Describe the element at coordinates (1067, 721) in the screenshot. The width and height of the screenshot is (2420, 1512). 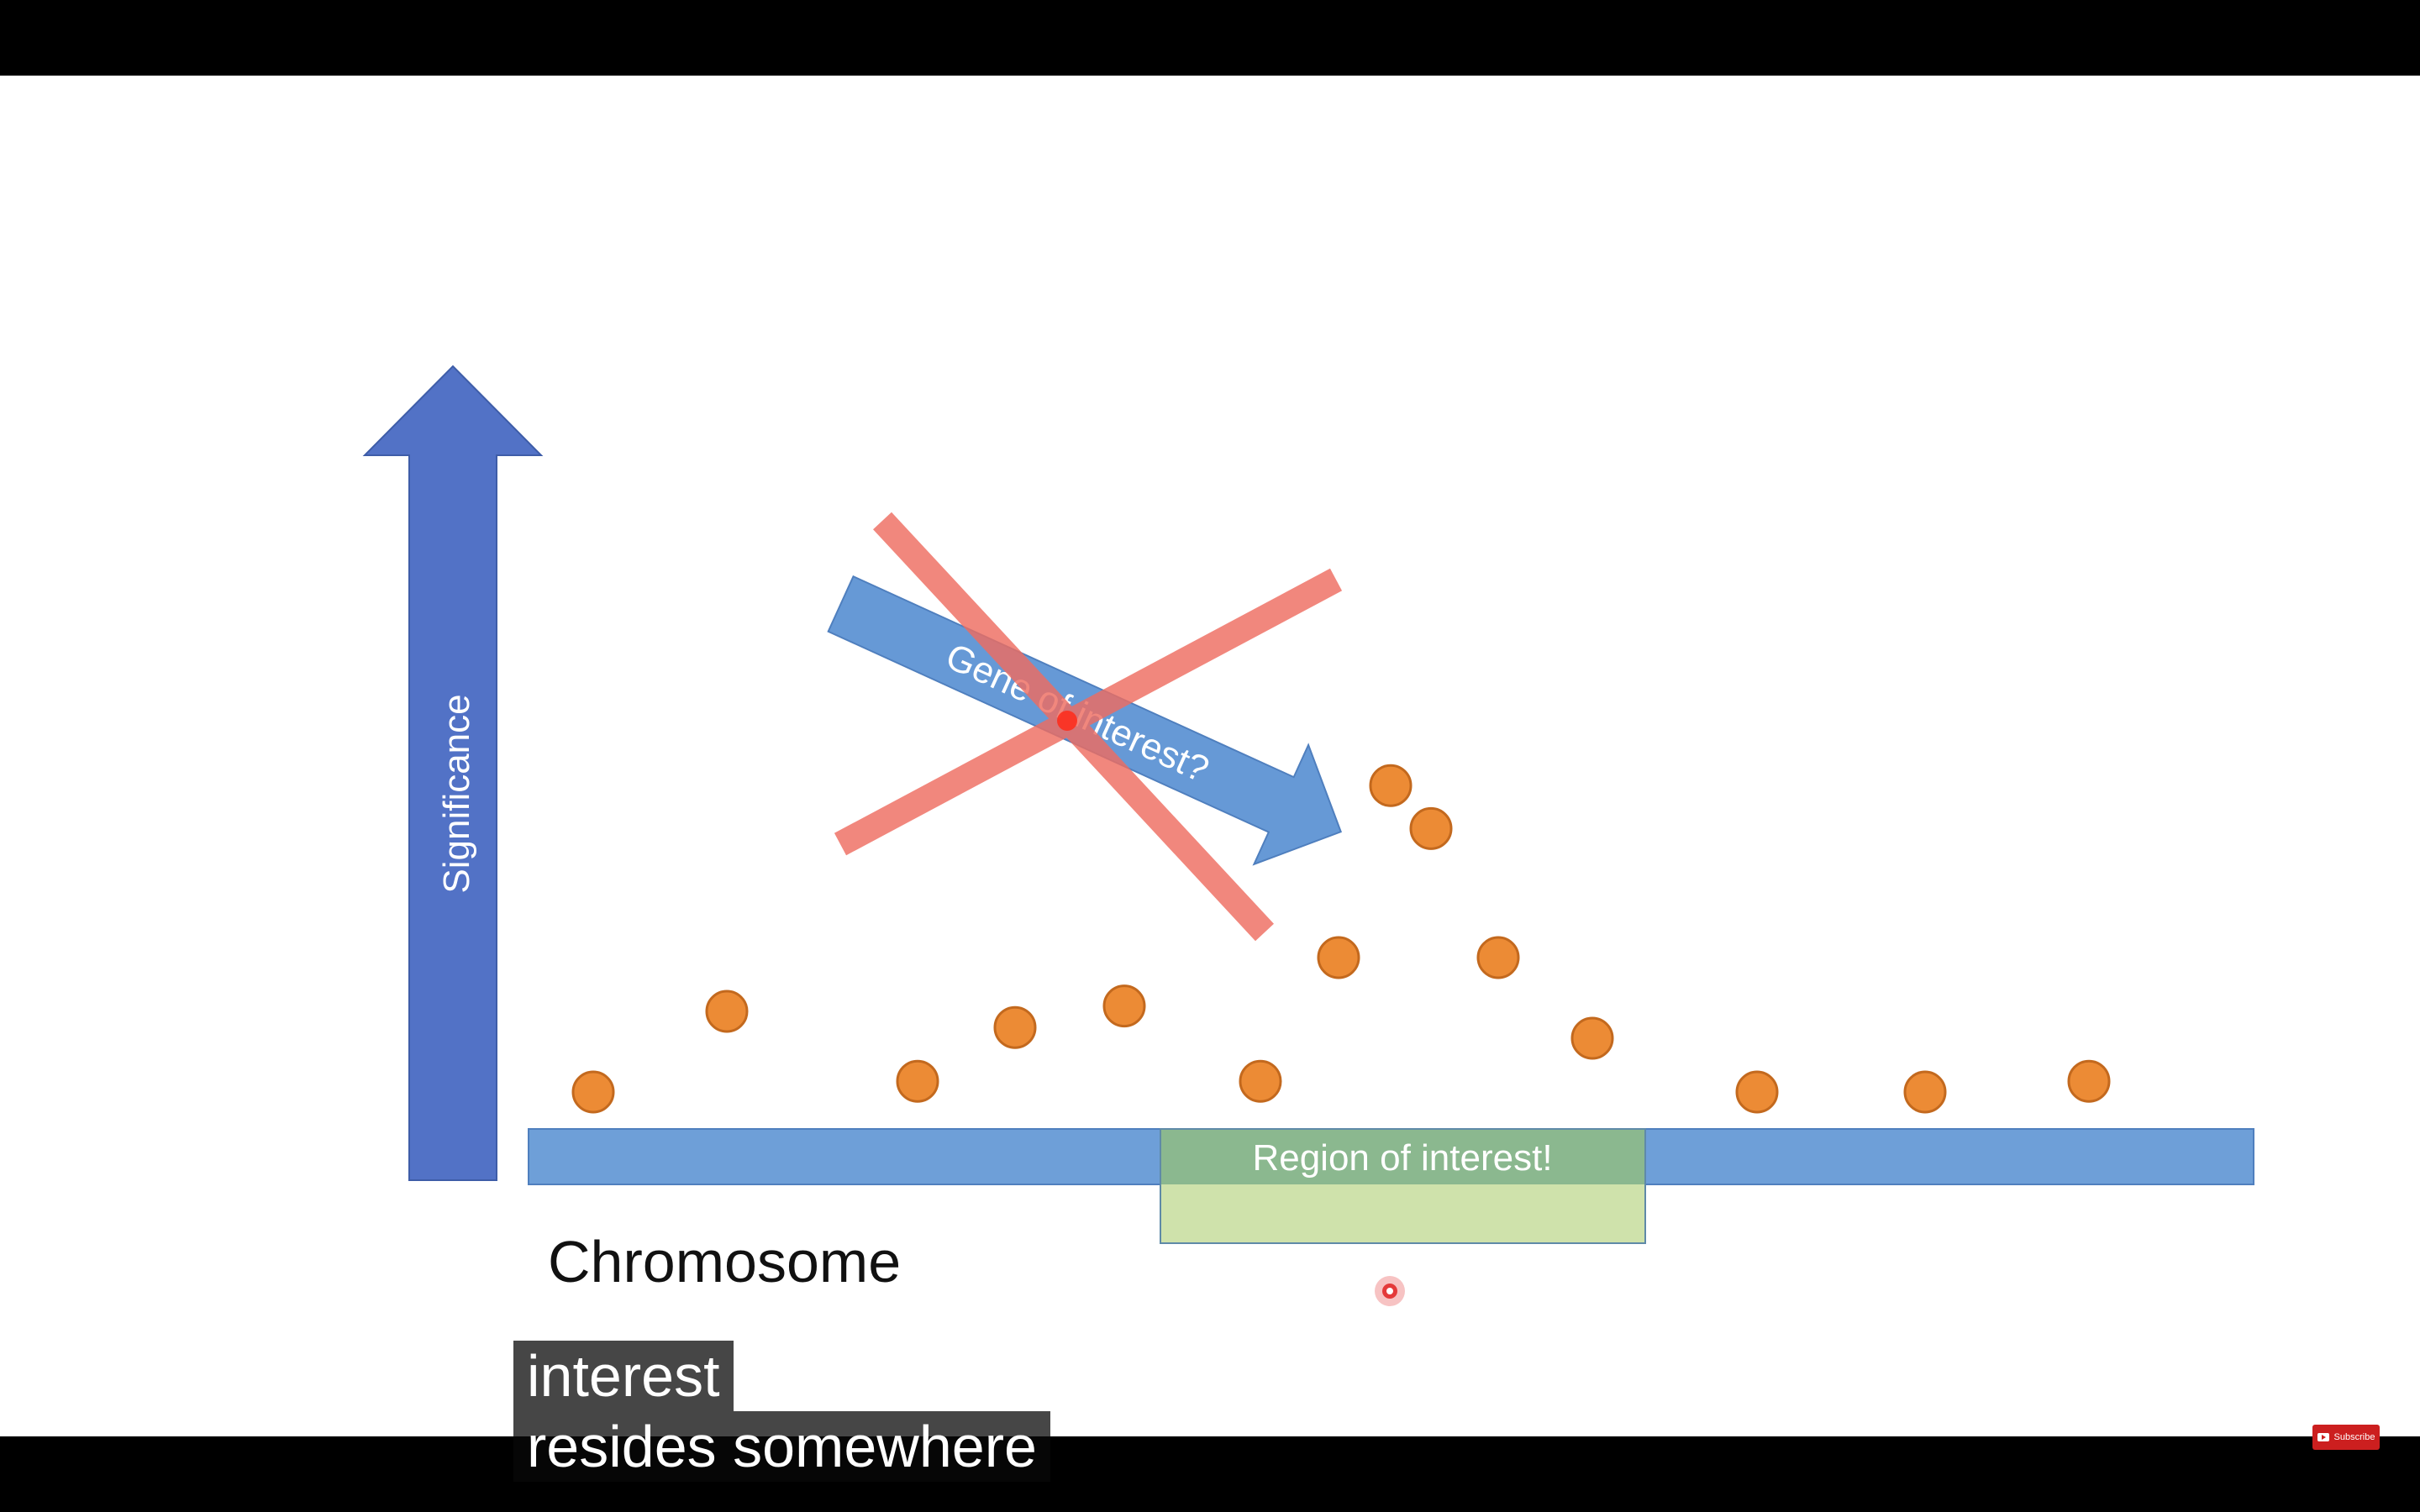
I see `laser-pointer-dot` at that location.